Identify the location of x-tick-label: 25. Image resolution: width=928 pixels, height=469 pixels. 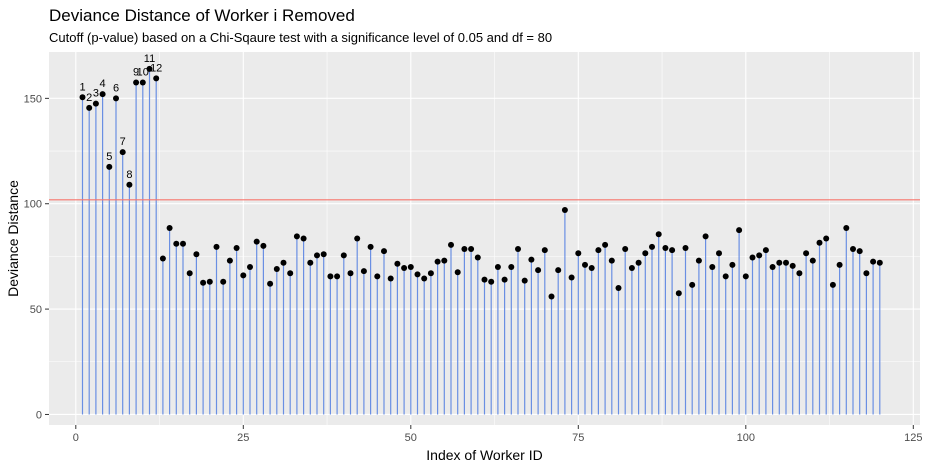
(243, 438).